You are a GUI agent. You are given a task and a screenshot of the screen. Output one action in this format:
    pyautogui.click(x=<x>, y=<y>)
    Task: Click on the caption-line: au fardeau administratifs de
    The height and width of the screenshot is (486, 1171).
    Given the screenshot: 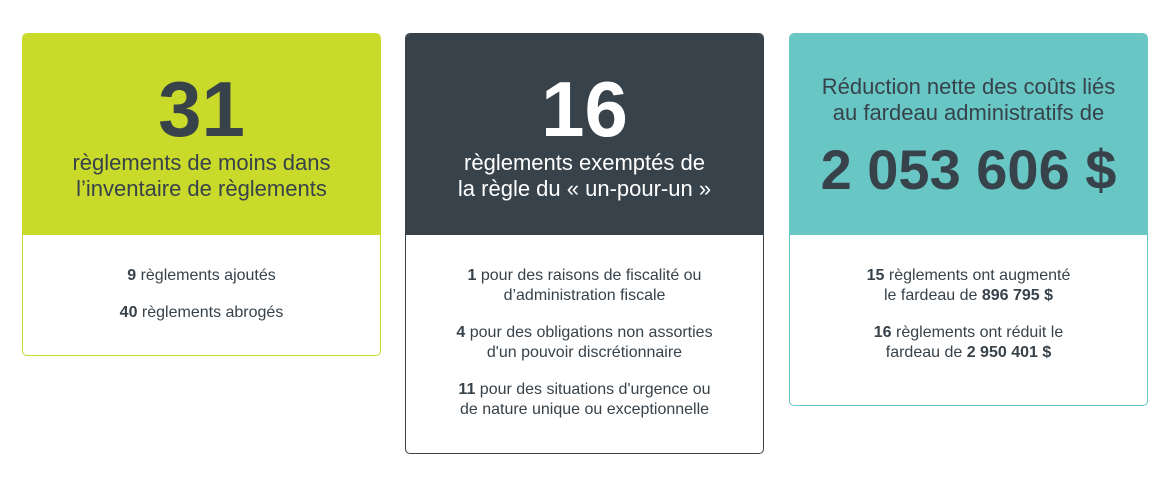 What is the action you would take?
    pyautogui.click(x=968, y=112)
    